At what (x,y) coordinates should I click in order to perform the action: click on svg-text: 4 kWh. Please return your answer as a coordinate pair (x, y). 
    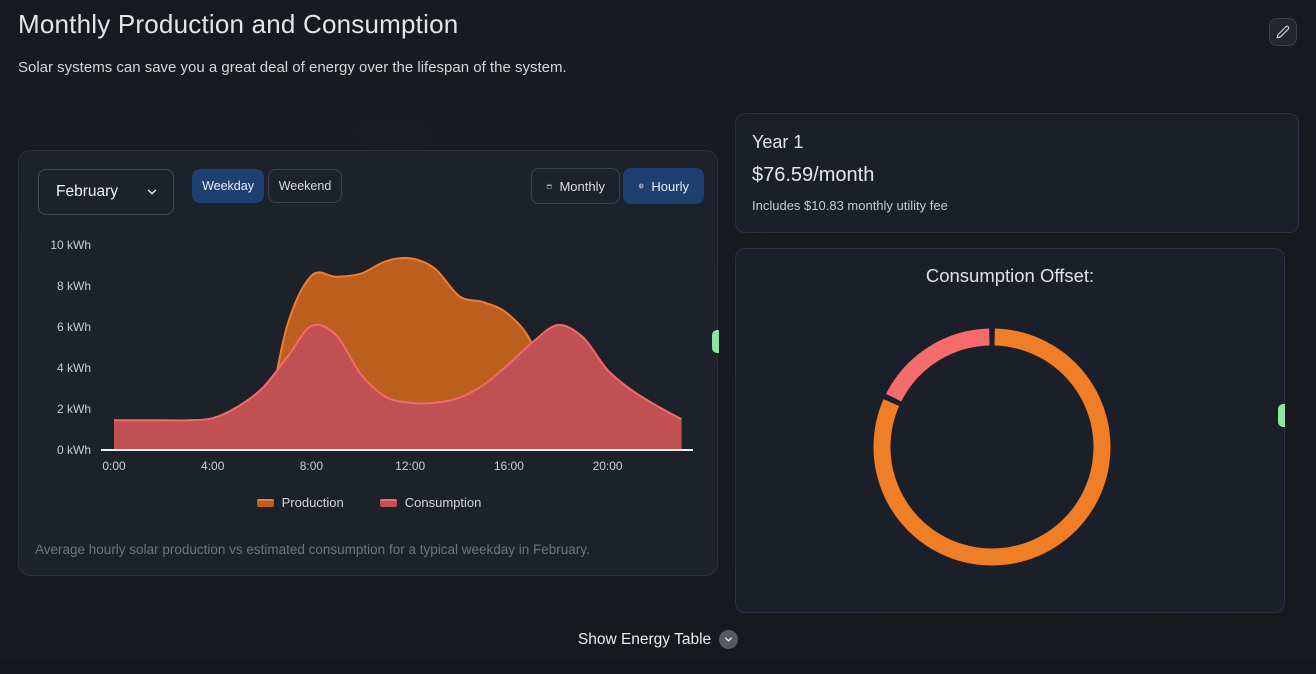
    Looking at the image, I should click on (74, 368).